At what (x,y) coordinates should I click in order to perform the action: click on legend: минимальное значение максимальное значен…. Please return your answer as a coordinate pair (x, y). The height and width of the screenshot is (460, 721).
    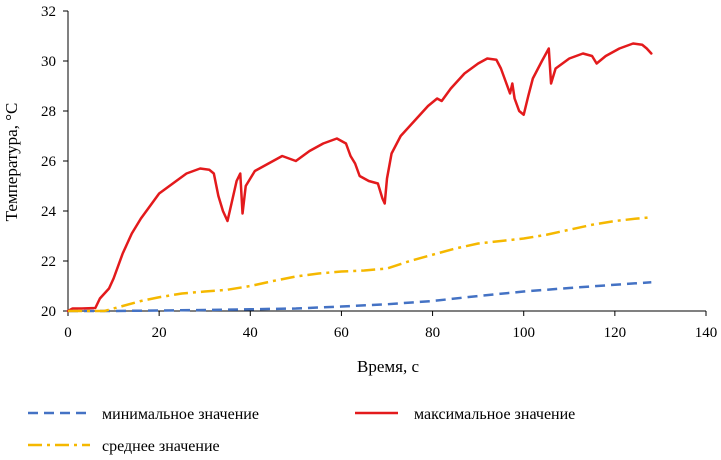
    Looking at the image, I should click on (301, 430).